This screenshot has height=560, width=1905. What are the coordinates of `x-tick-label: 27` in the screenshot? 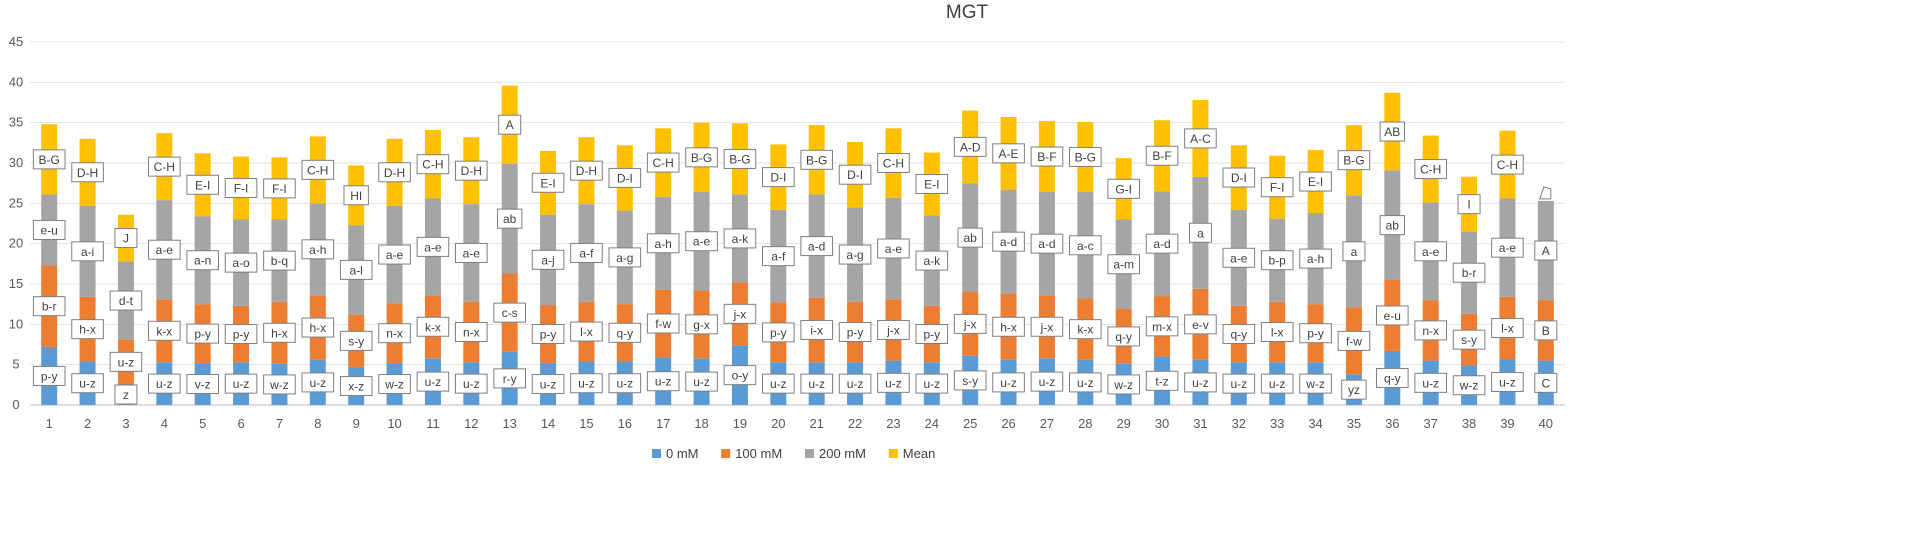 It's located at (1047, 423).